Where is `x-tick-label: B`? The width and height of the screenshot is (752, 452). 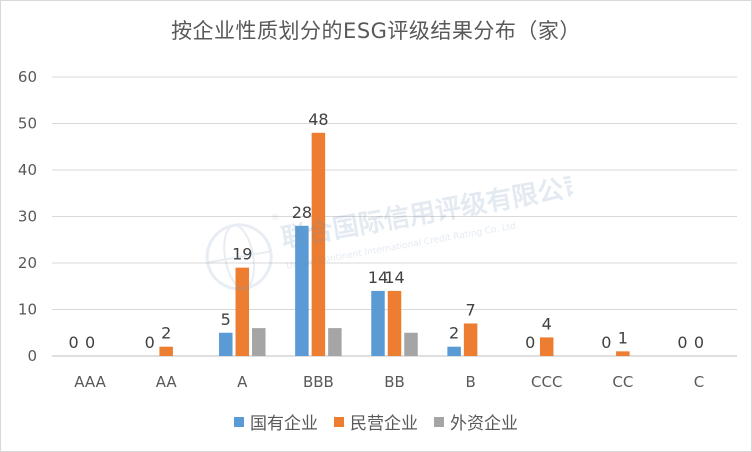 x-tick-label: B is located at coordinates (470, 382).